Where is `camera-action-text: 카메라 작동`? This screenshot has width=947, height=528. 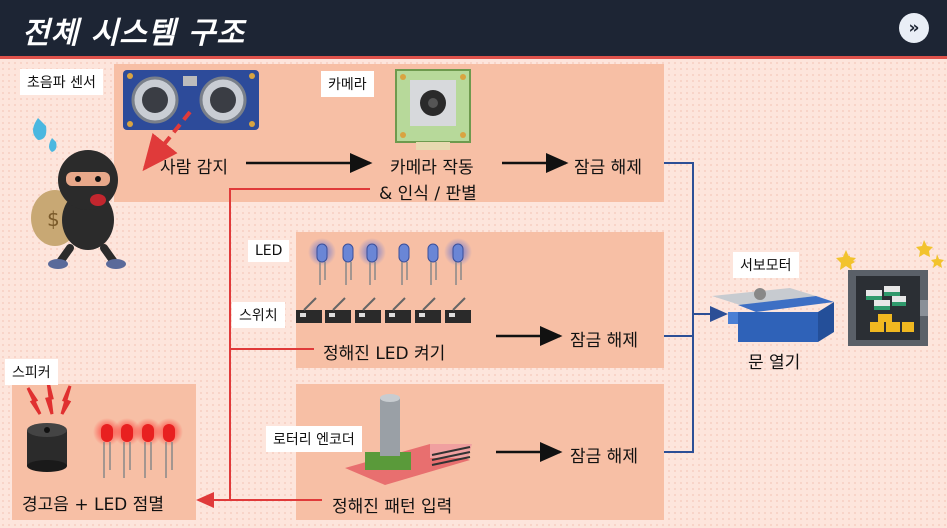
camera-action-text: 카메라 작동 is located at coordinates (432, 168).